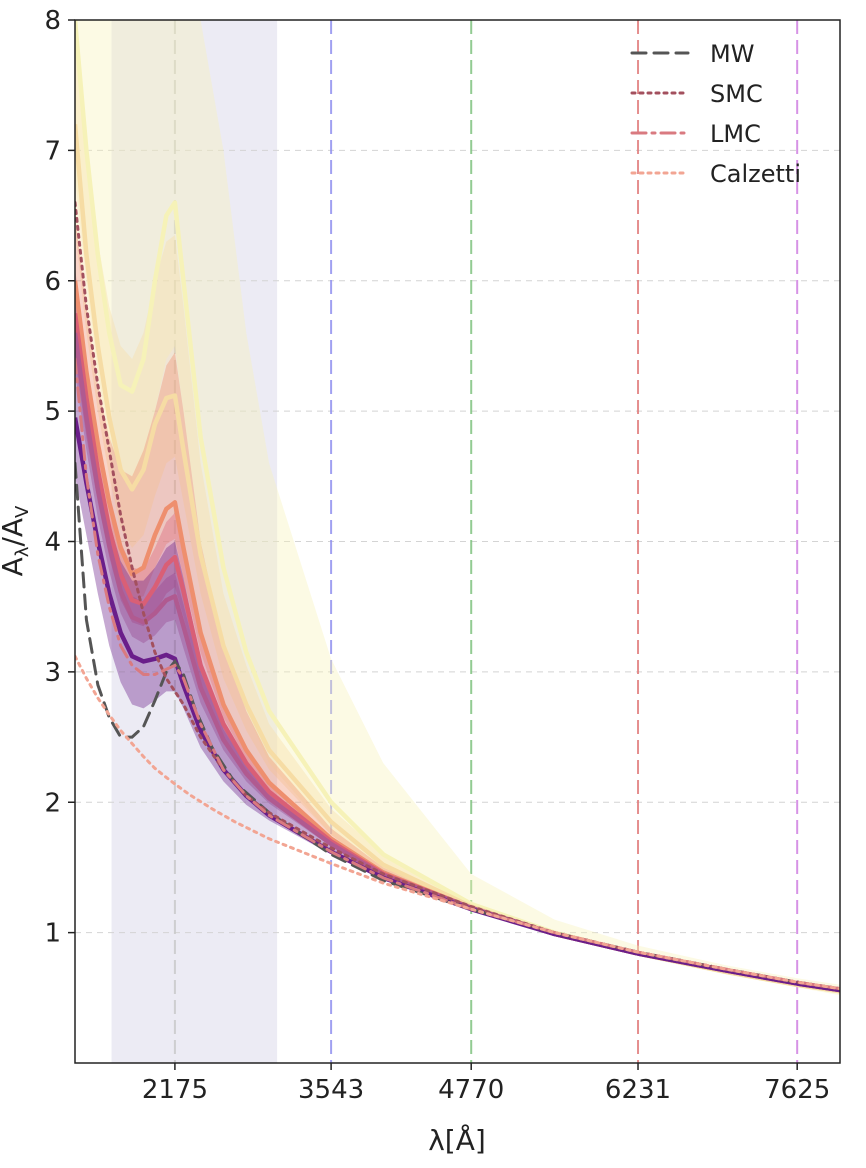 Image resolution: width=866 pixels, height=1168 pixels. Describe the element at coordinates (52, 412) in the screenshot. I see `y-tick-label: 5` at that location.